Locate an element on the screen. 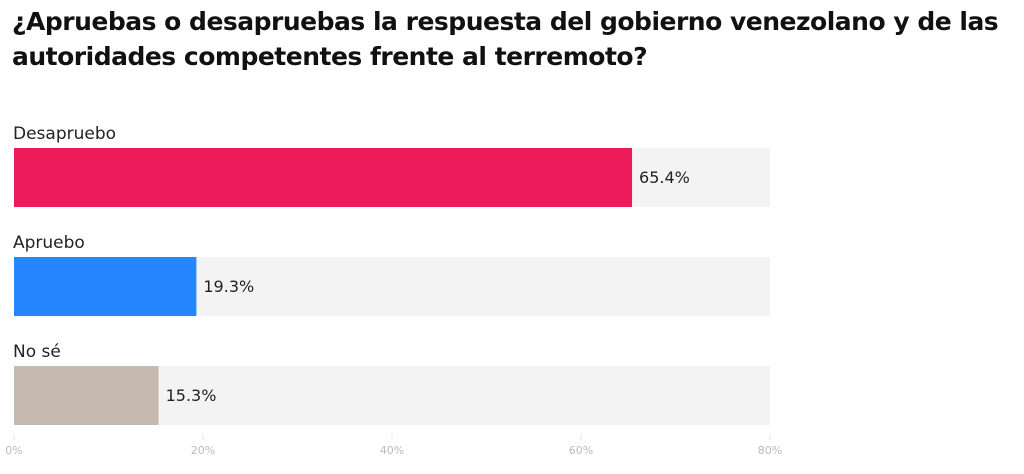 Image resolution: width=1024 pixels, height=474 pixels. x-tick-label: 0% is located at coordinates (13, 450).